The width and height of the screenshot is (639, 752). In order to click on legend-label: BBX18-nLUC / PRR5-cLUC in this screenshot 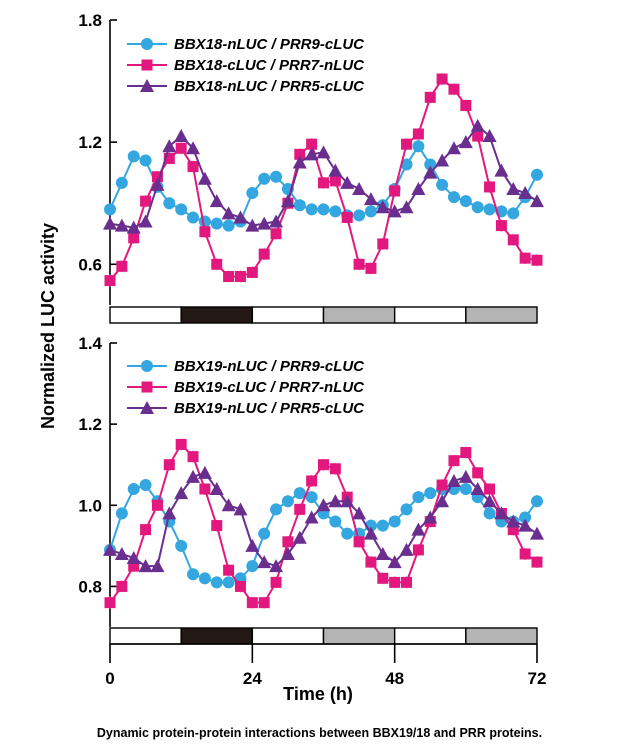, I will do `click(269, 86)`.